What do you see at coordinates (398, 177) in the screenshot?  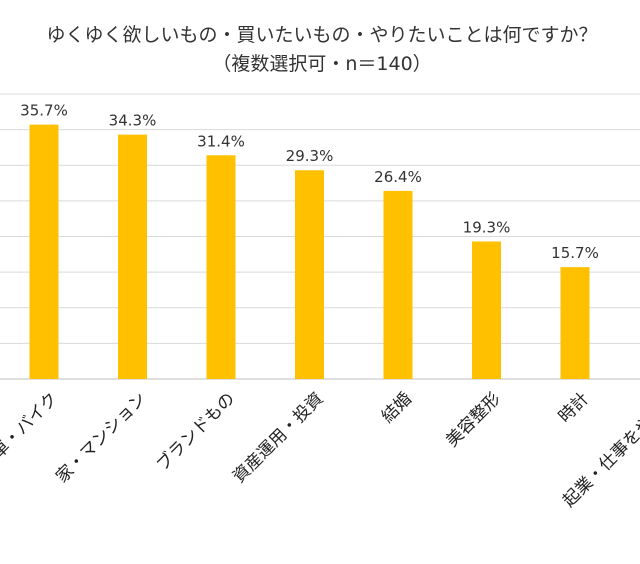 I see `value-label: 26.4%` at bounding box center [398, 177].